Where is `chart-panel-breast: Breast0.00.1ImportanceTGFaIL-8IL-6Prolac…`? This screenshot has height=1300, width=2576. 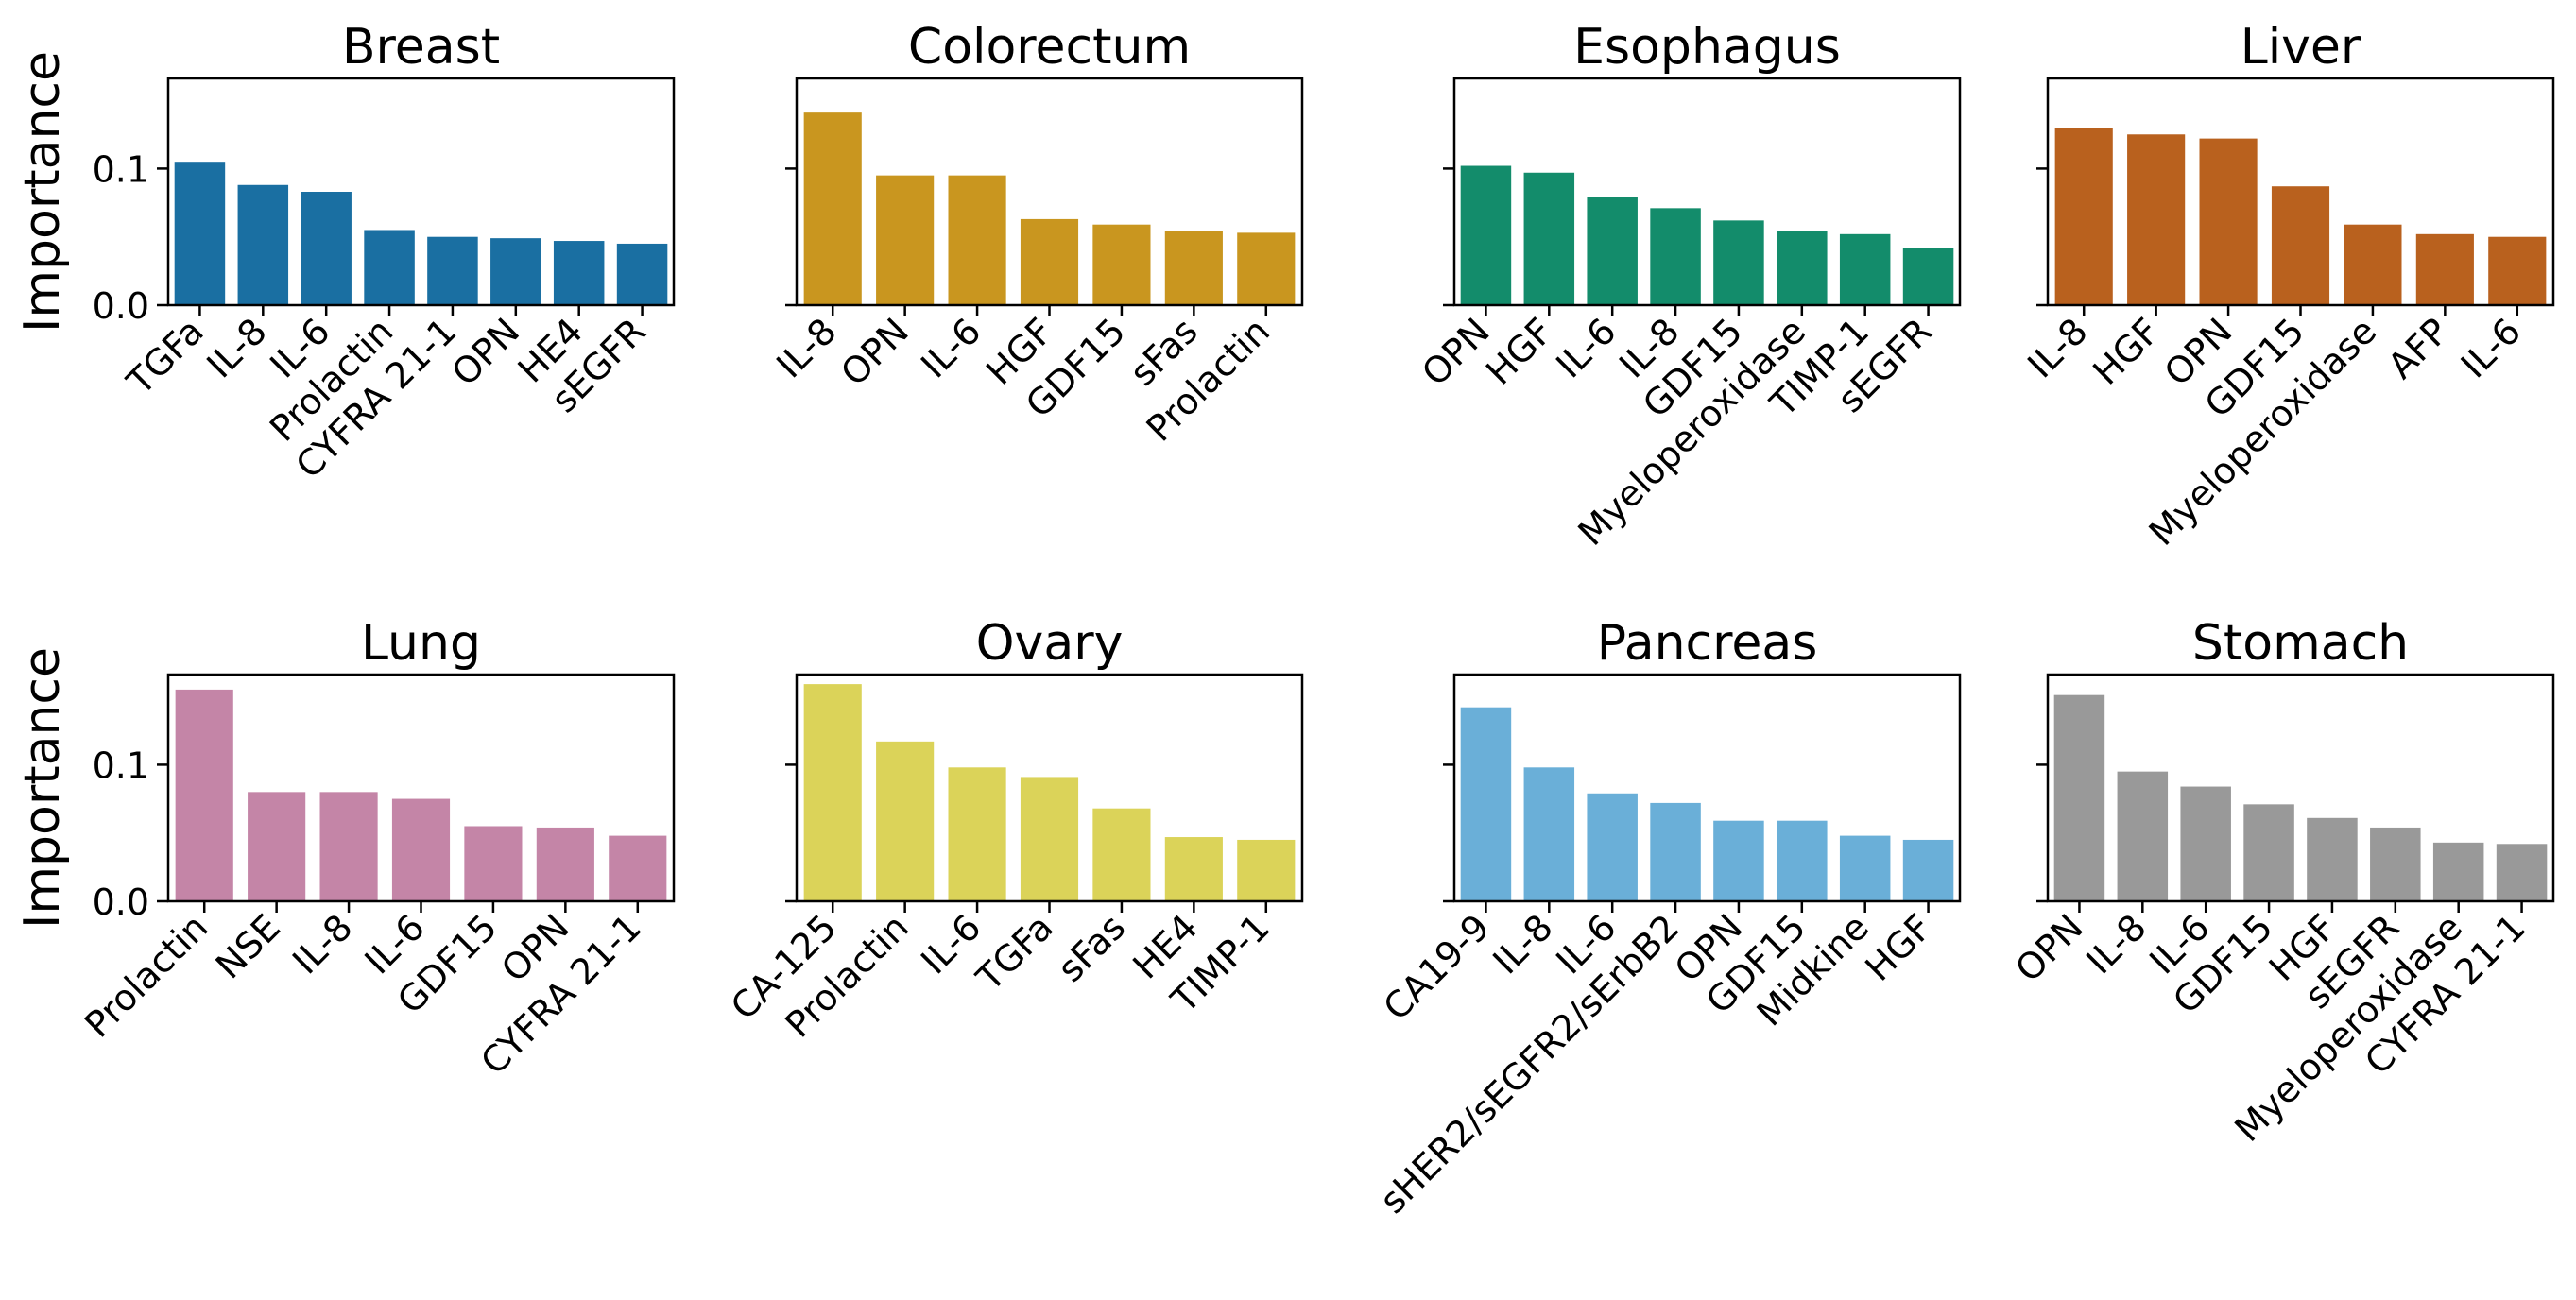 chart-panel-breast: Breast0.00.1ImportanceTGFaIL-8IL-6Prolac… is located at coordinates (345, 253).